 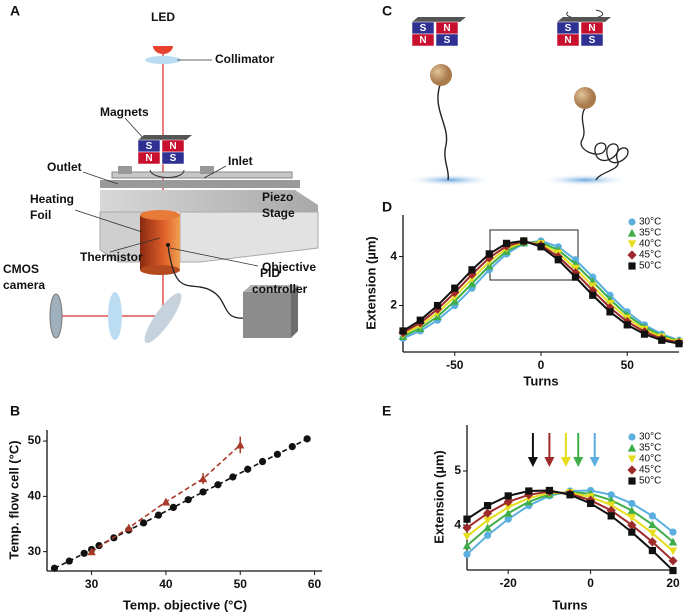 I want to click on y-tick-label: 4, so click(x=393, y=256).